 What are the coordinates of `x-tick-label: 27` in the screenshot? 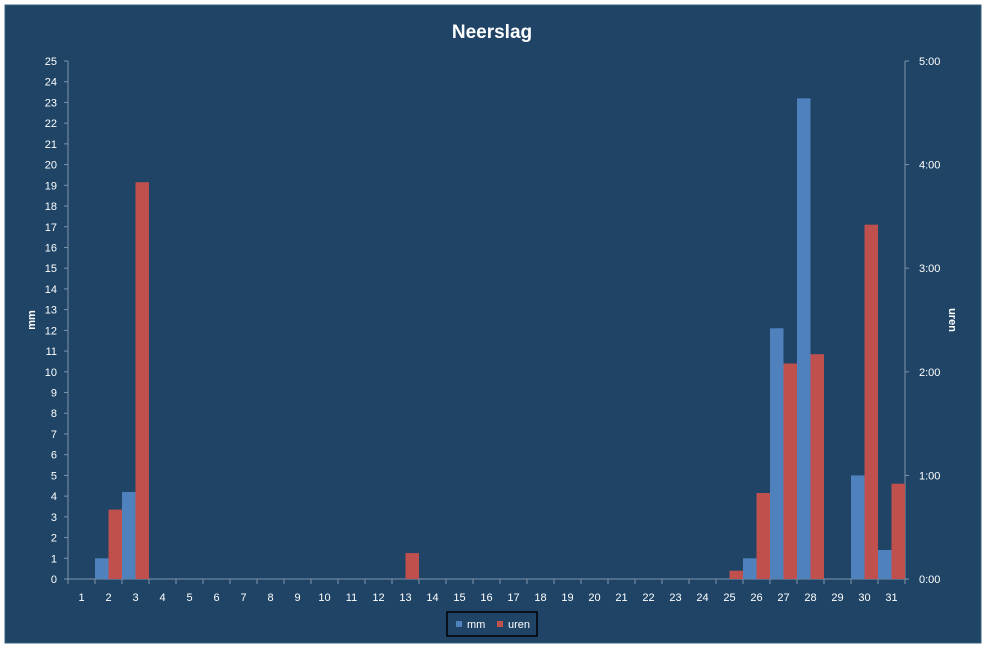 It's located at (783, 598).